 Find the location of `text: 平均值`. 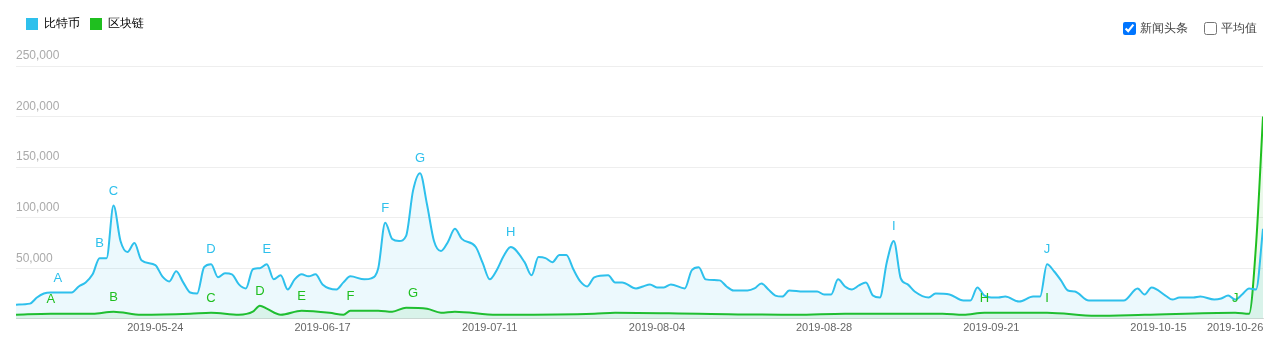

text: 平均值 is located at coordinates (1239, 28).